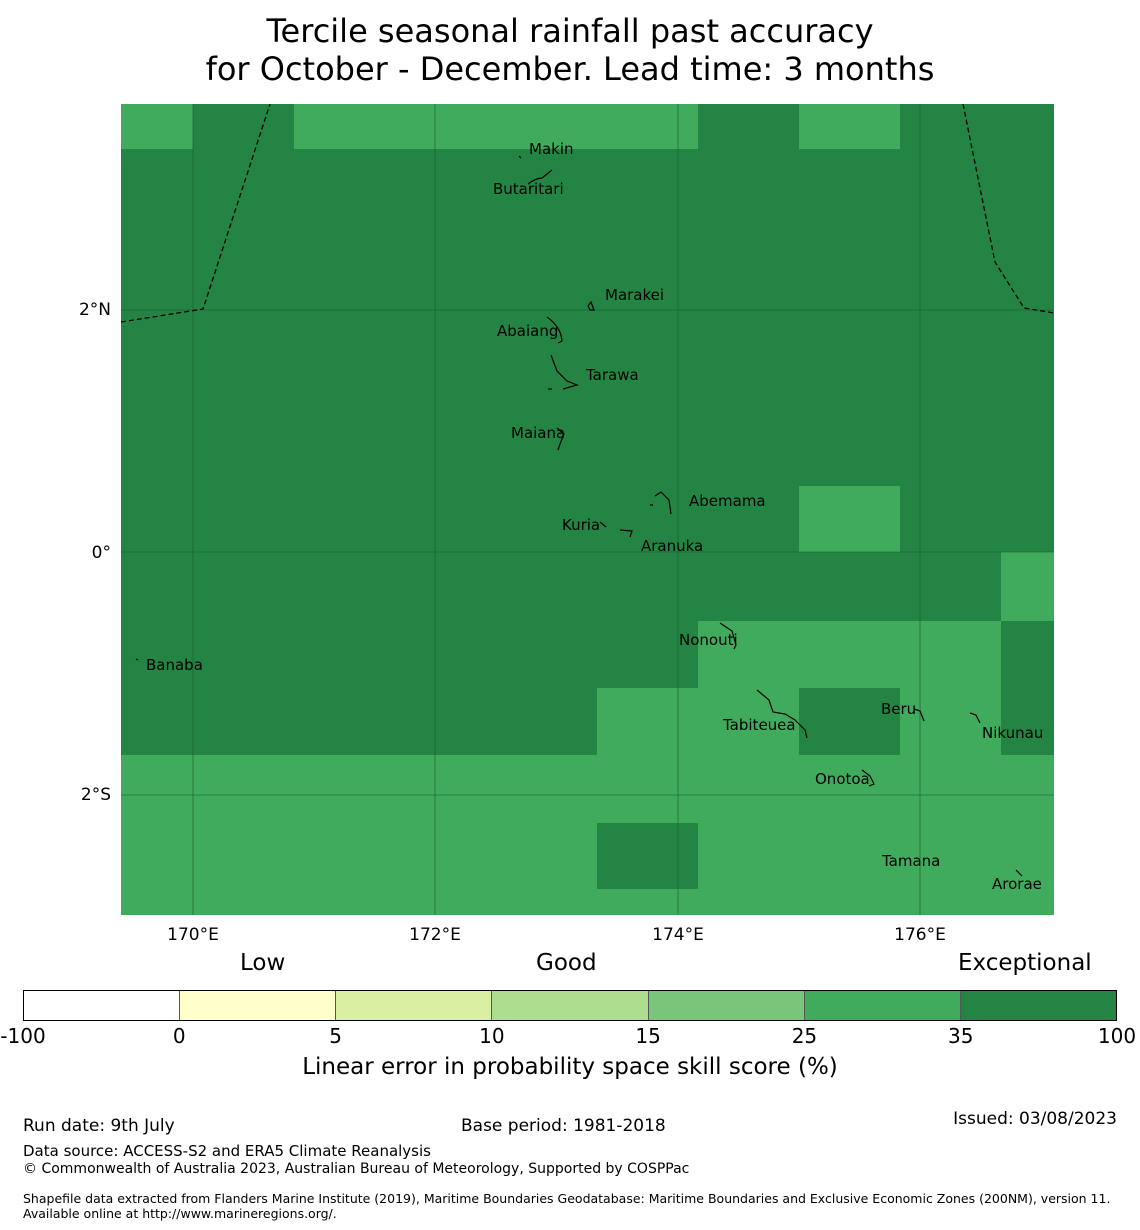 The image size is (1140, 1230). I want to click on place-label-kuria: Kuria, so click(581, 525).